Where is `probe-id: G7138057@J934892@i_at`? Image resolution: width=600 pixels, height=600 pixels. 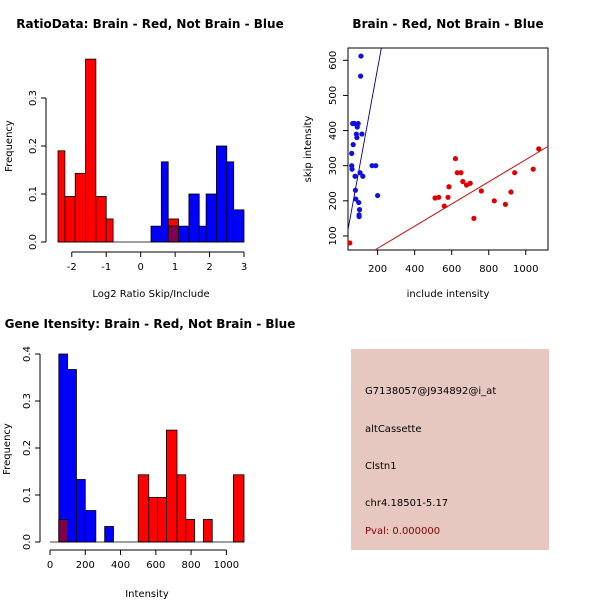 probe-id: G7138057@J934892@i_at is located at coordinates (431, 391).